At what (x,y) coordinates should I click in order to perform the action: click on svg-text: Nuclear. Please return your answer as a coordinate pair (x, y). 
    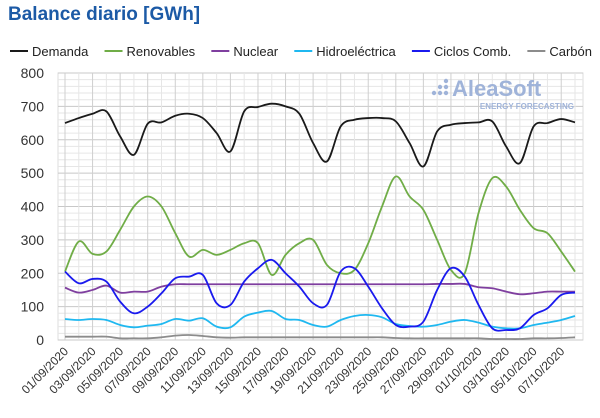
    Looking at the image, I should click on (255, 51).